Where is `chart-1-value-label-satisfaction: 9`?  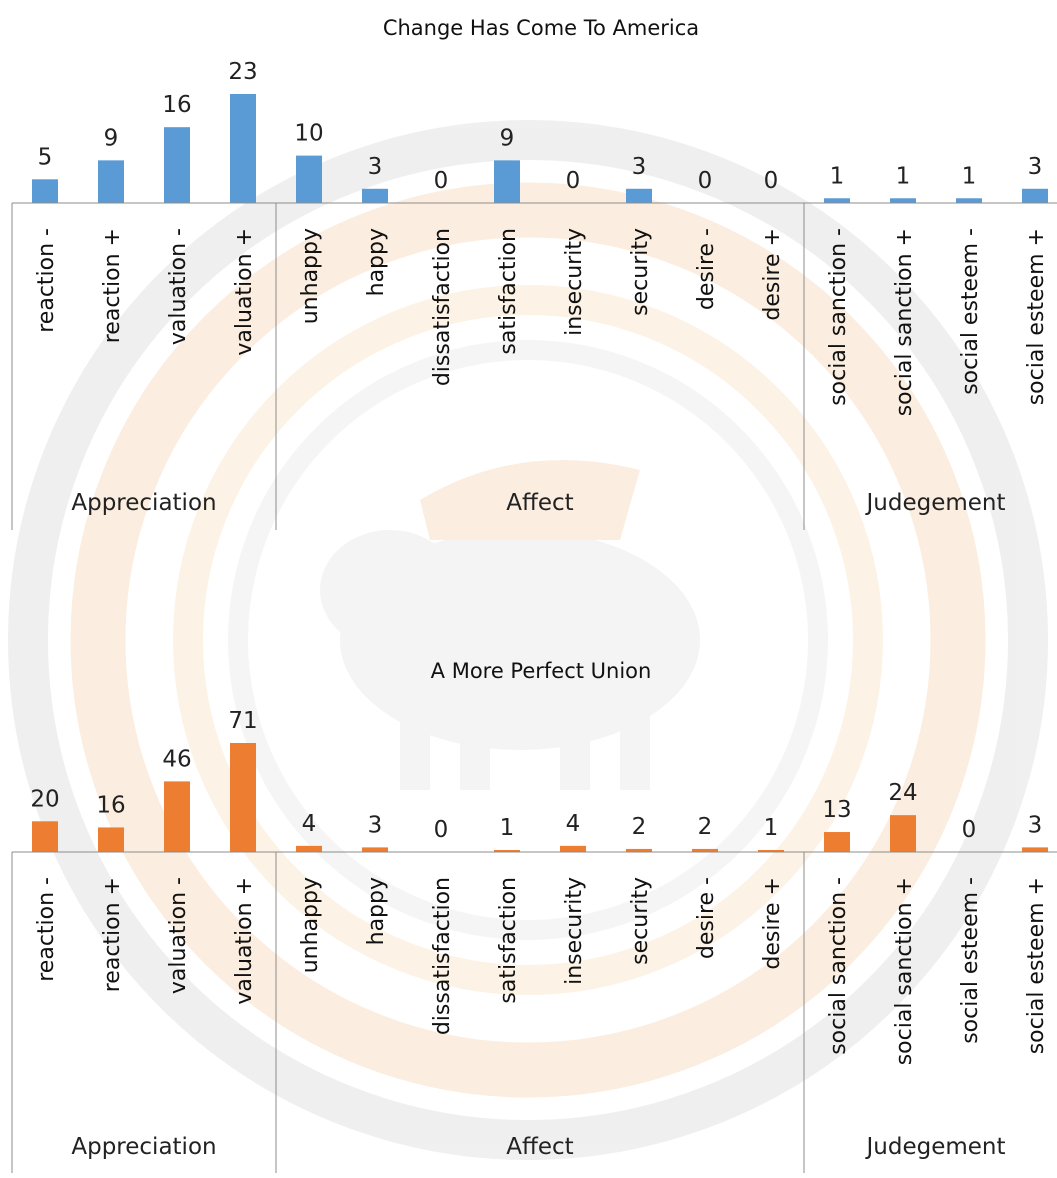
chart-1-value-label-satisfaction: 9 is located at coordinates (507, 138).